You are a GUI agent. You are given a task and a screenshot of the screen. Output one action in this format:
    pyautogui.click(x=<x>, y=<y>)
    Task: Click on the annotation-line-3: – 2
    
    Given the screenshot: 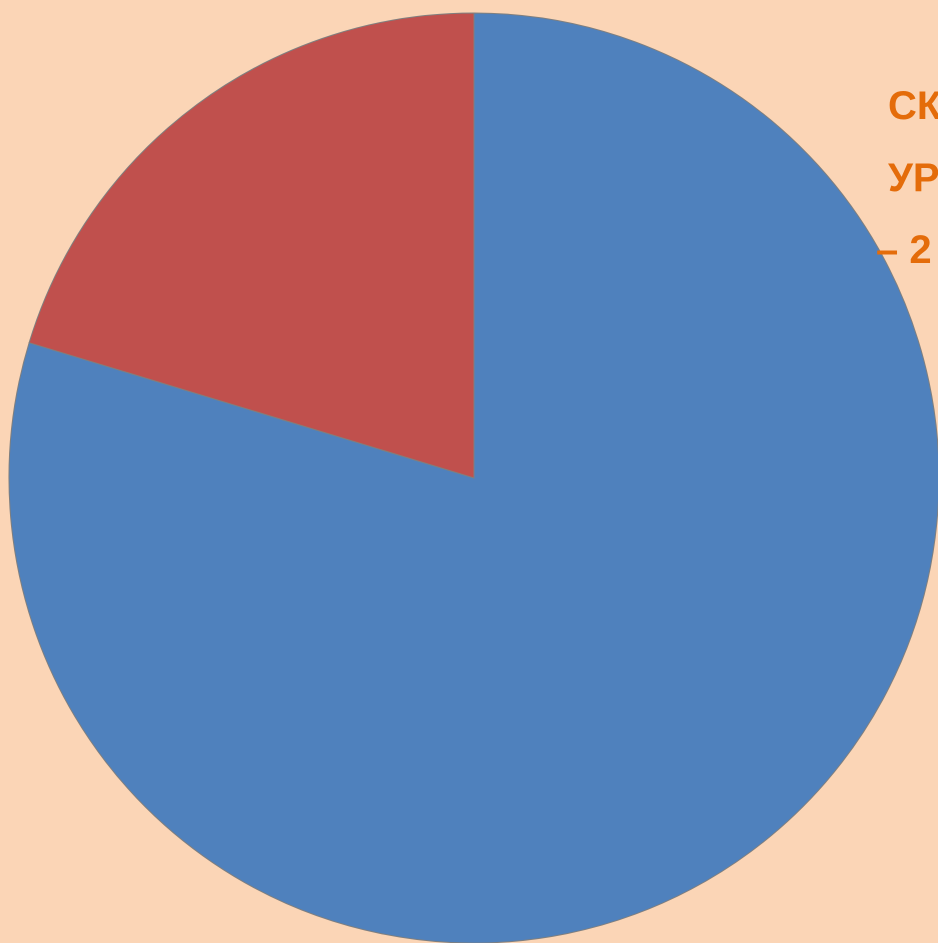 What is the action you would take?
    pyautogui.click(x=904, y=250)
    